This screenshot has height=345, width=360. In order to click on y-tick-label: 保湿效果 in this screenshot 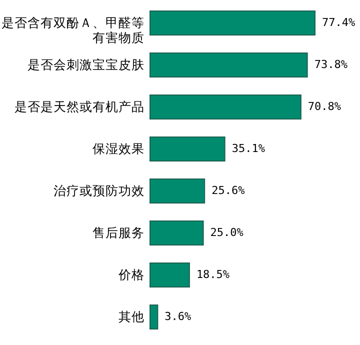, I will do `click(118, 148)`.